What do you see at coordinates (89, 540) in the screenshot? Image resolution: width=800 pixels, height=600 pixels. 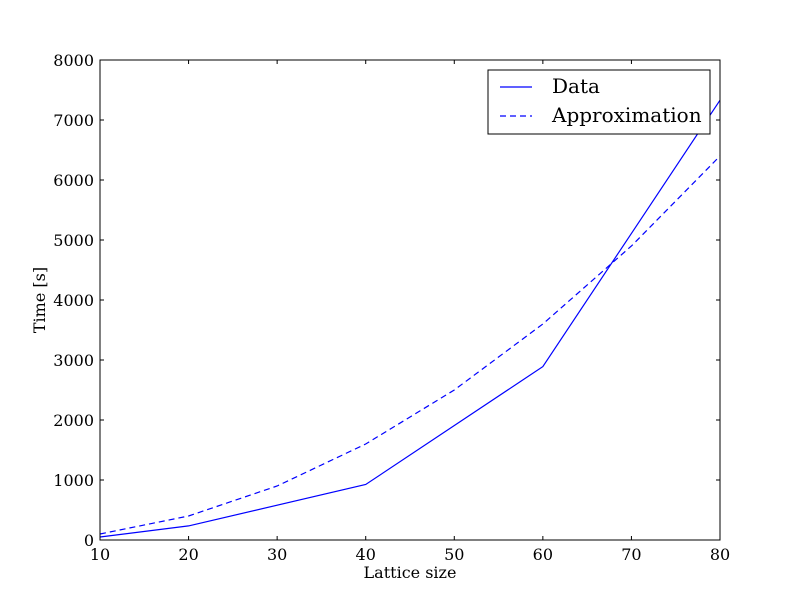 I see `y-tick-label: 0` at bounding box center [89, 540].